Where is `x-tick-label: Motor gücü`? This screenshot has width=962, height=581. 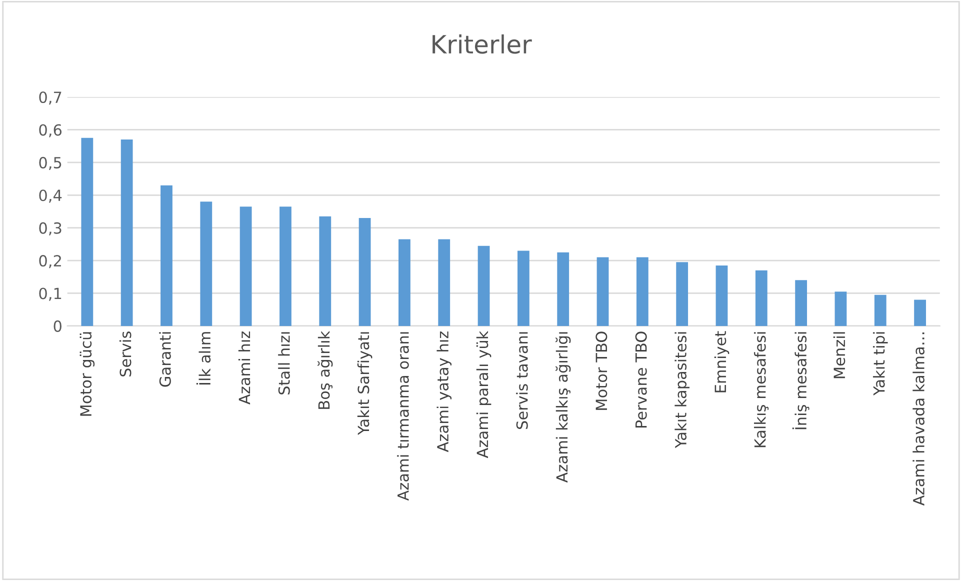
x-tick-label: Motor gücü is located at coordinates (87, 374).